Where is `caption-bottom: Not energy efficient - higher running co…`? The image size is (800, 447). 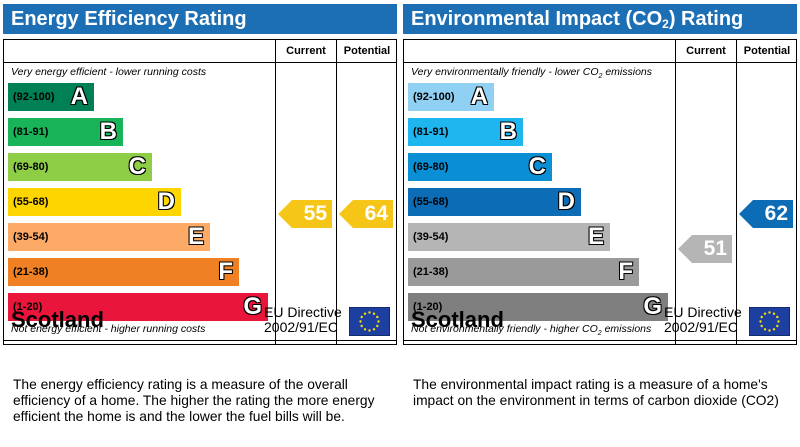
caption-bottom: Not energy efficient - higher running co… is located at coordinates (108, 329).